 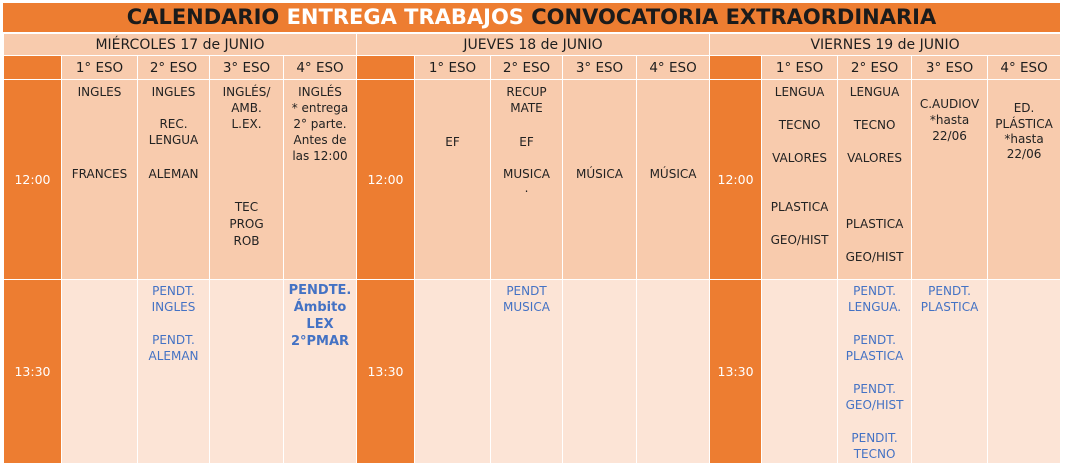 What do you see at coordinates (800, 371) in the screenshot?
I see `cell-fri-1330-eso1` at bounding box center [800, 371].